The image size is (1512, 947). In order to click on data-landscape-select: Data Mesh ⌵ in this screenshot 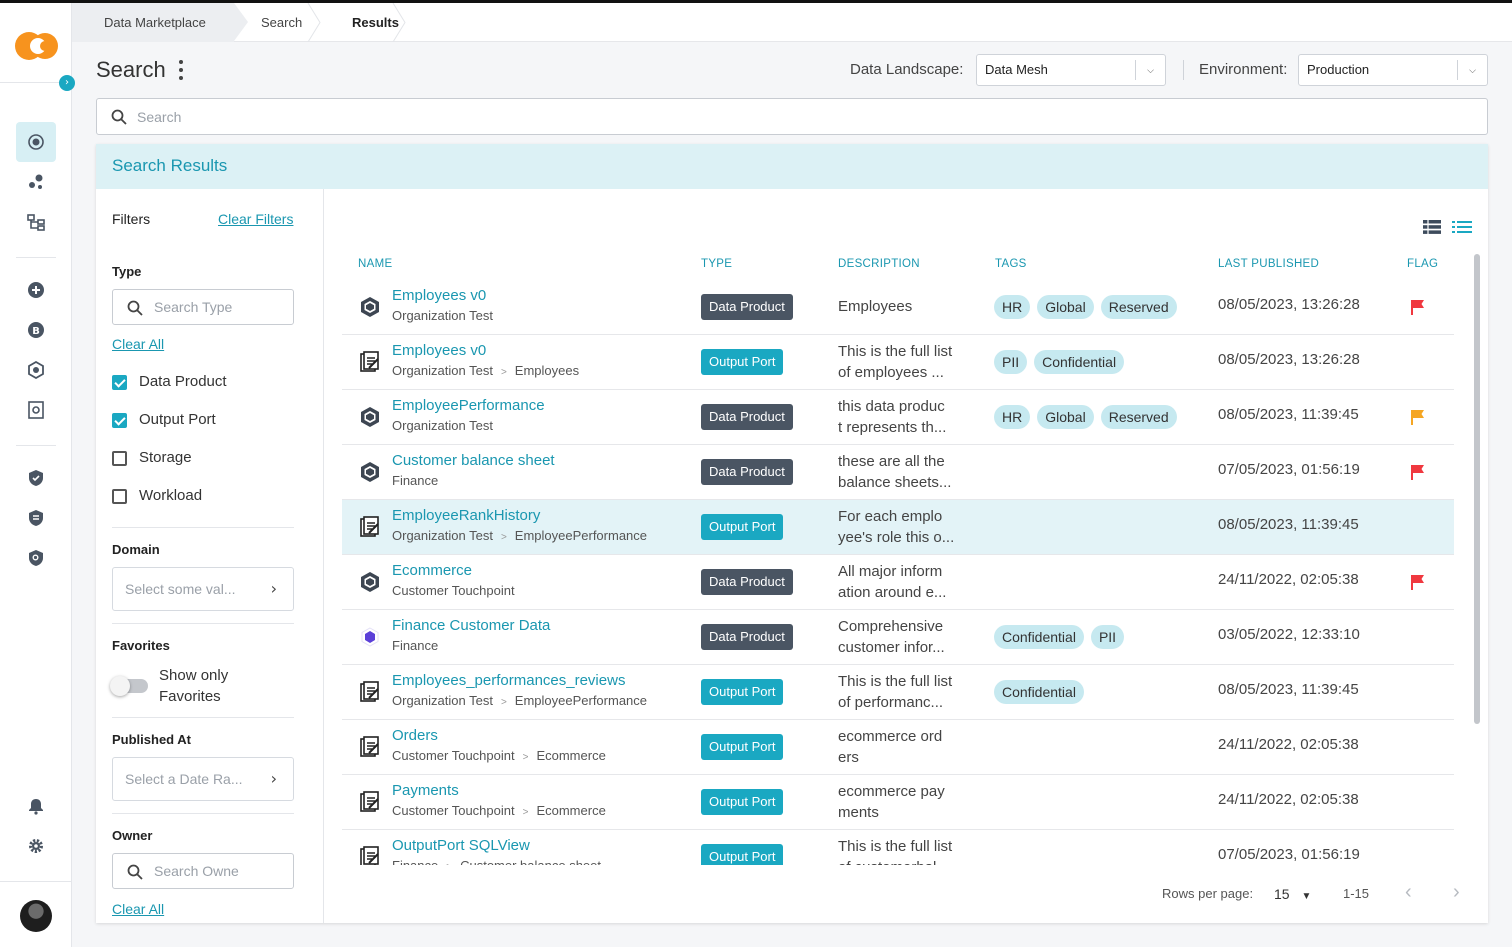, I will do `click(1071, 70)`.